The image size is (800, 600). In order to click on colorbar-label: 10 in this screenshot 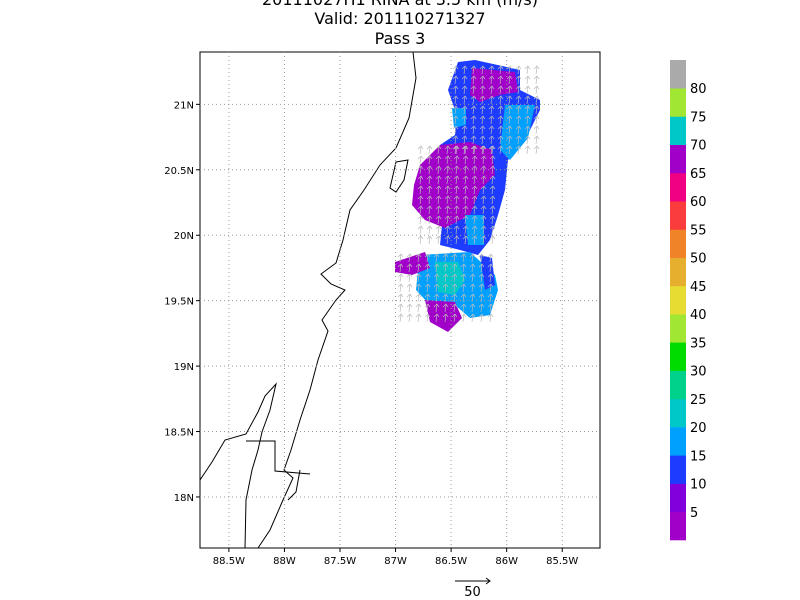, I will do `click(698, 485)`.